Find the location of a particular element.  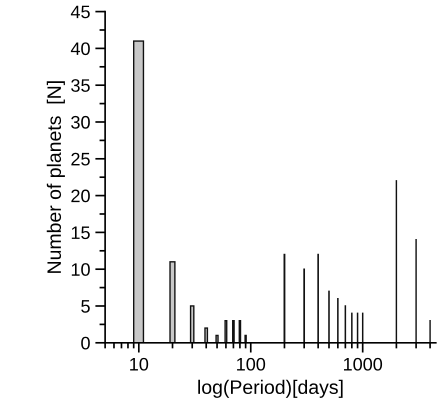

y-tick-label: 30 is located at coordinates (80, 122).